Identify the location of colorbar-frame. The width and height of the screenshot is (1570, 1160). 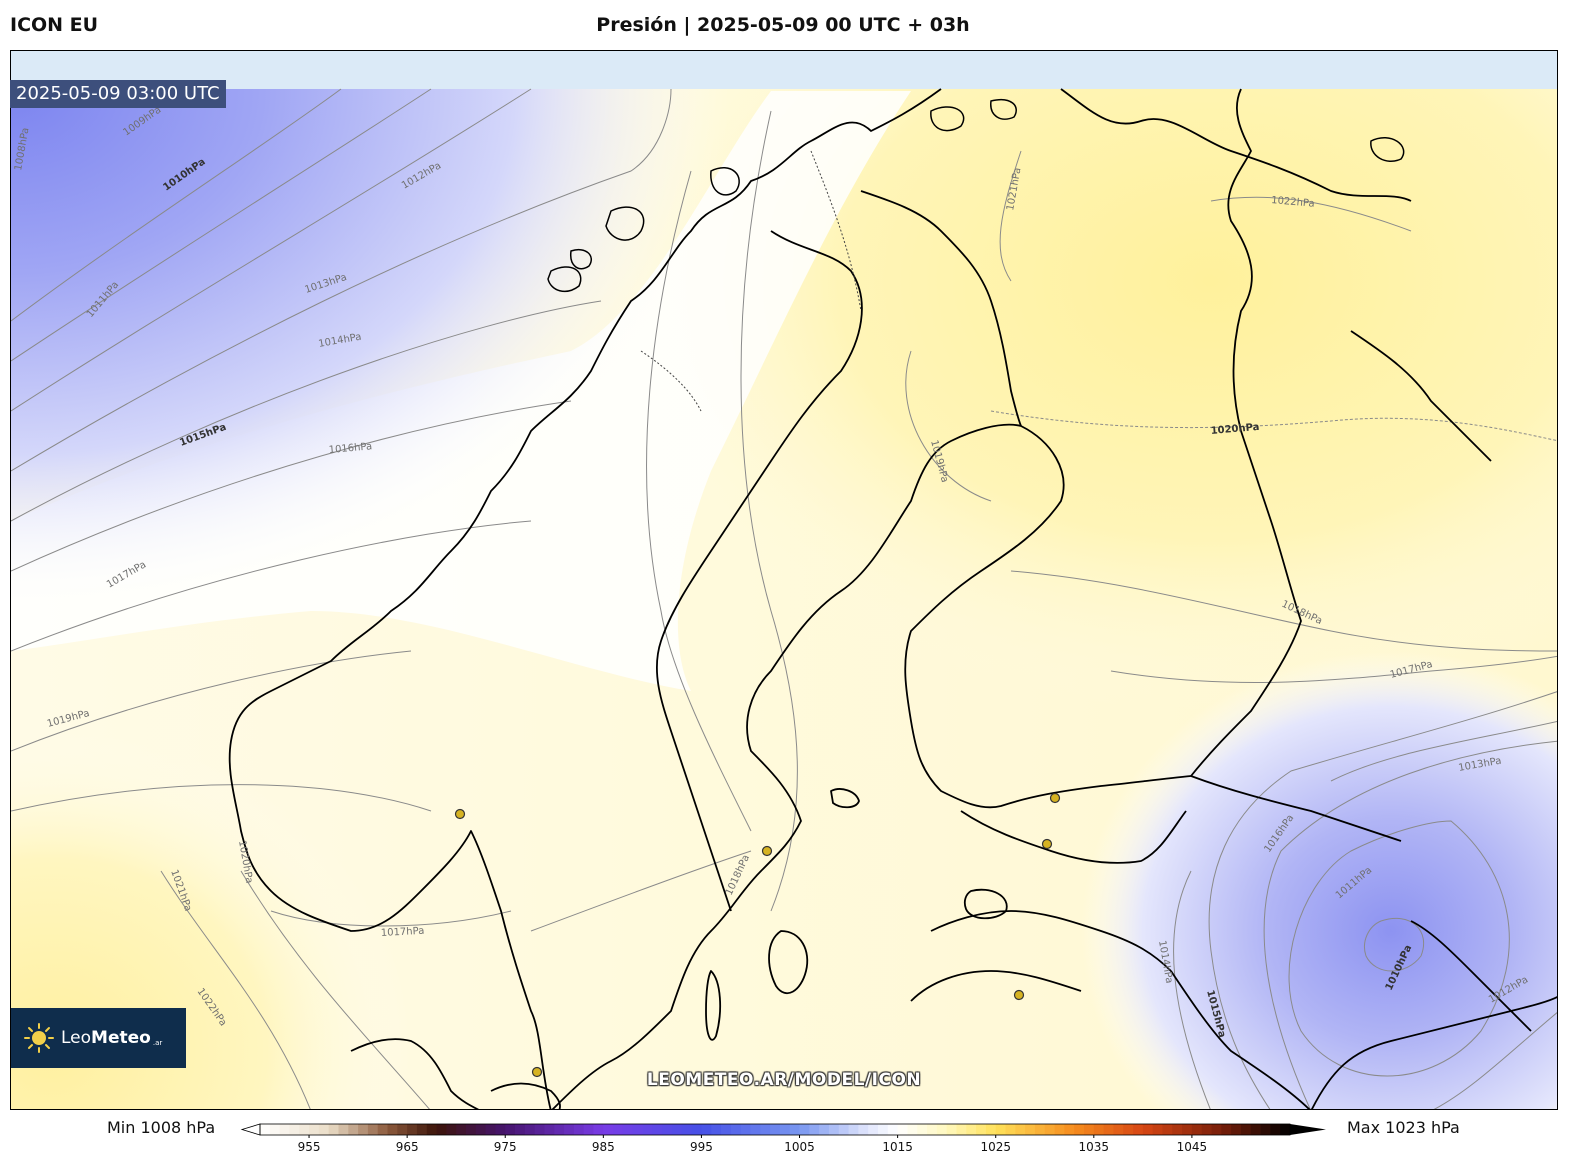
(775, 1129).